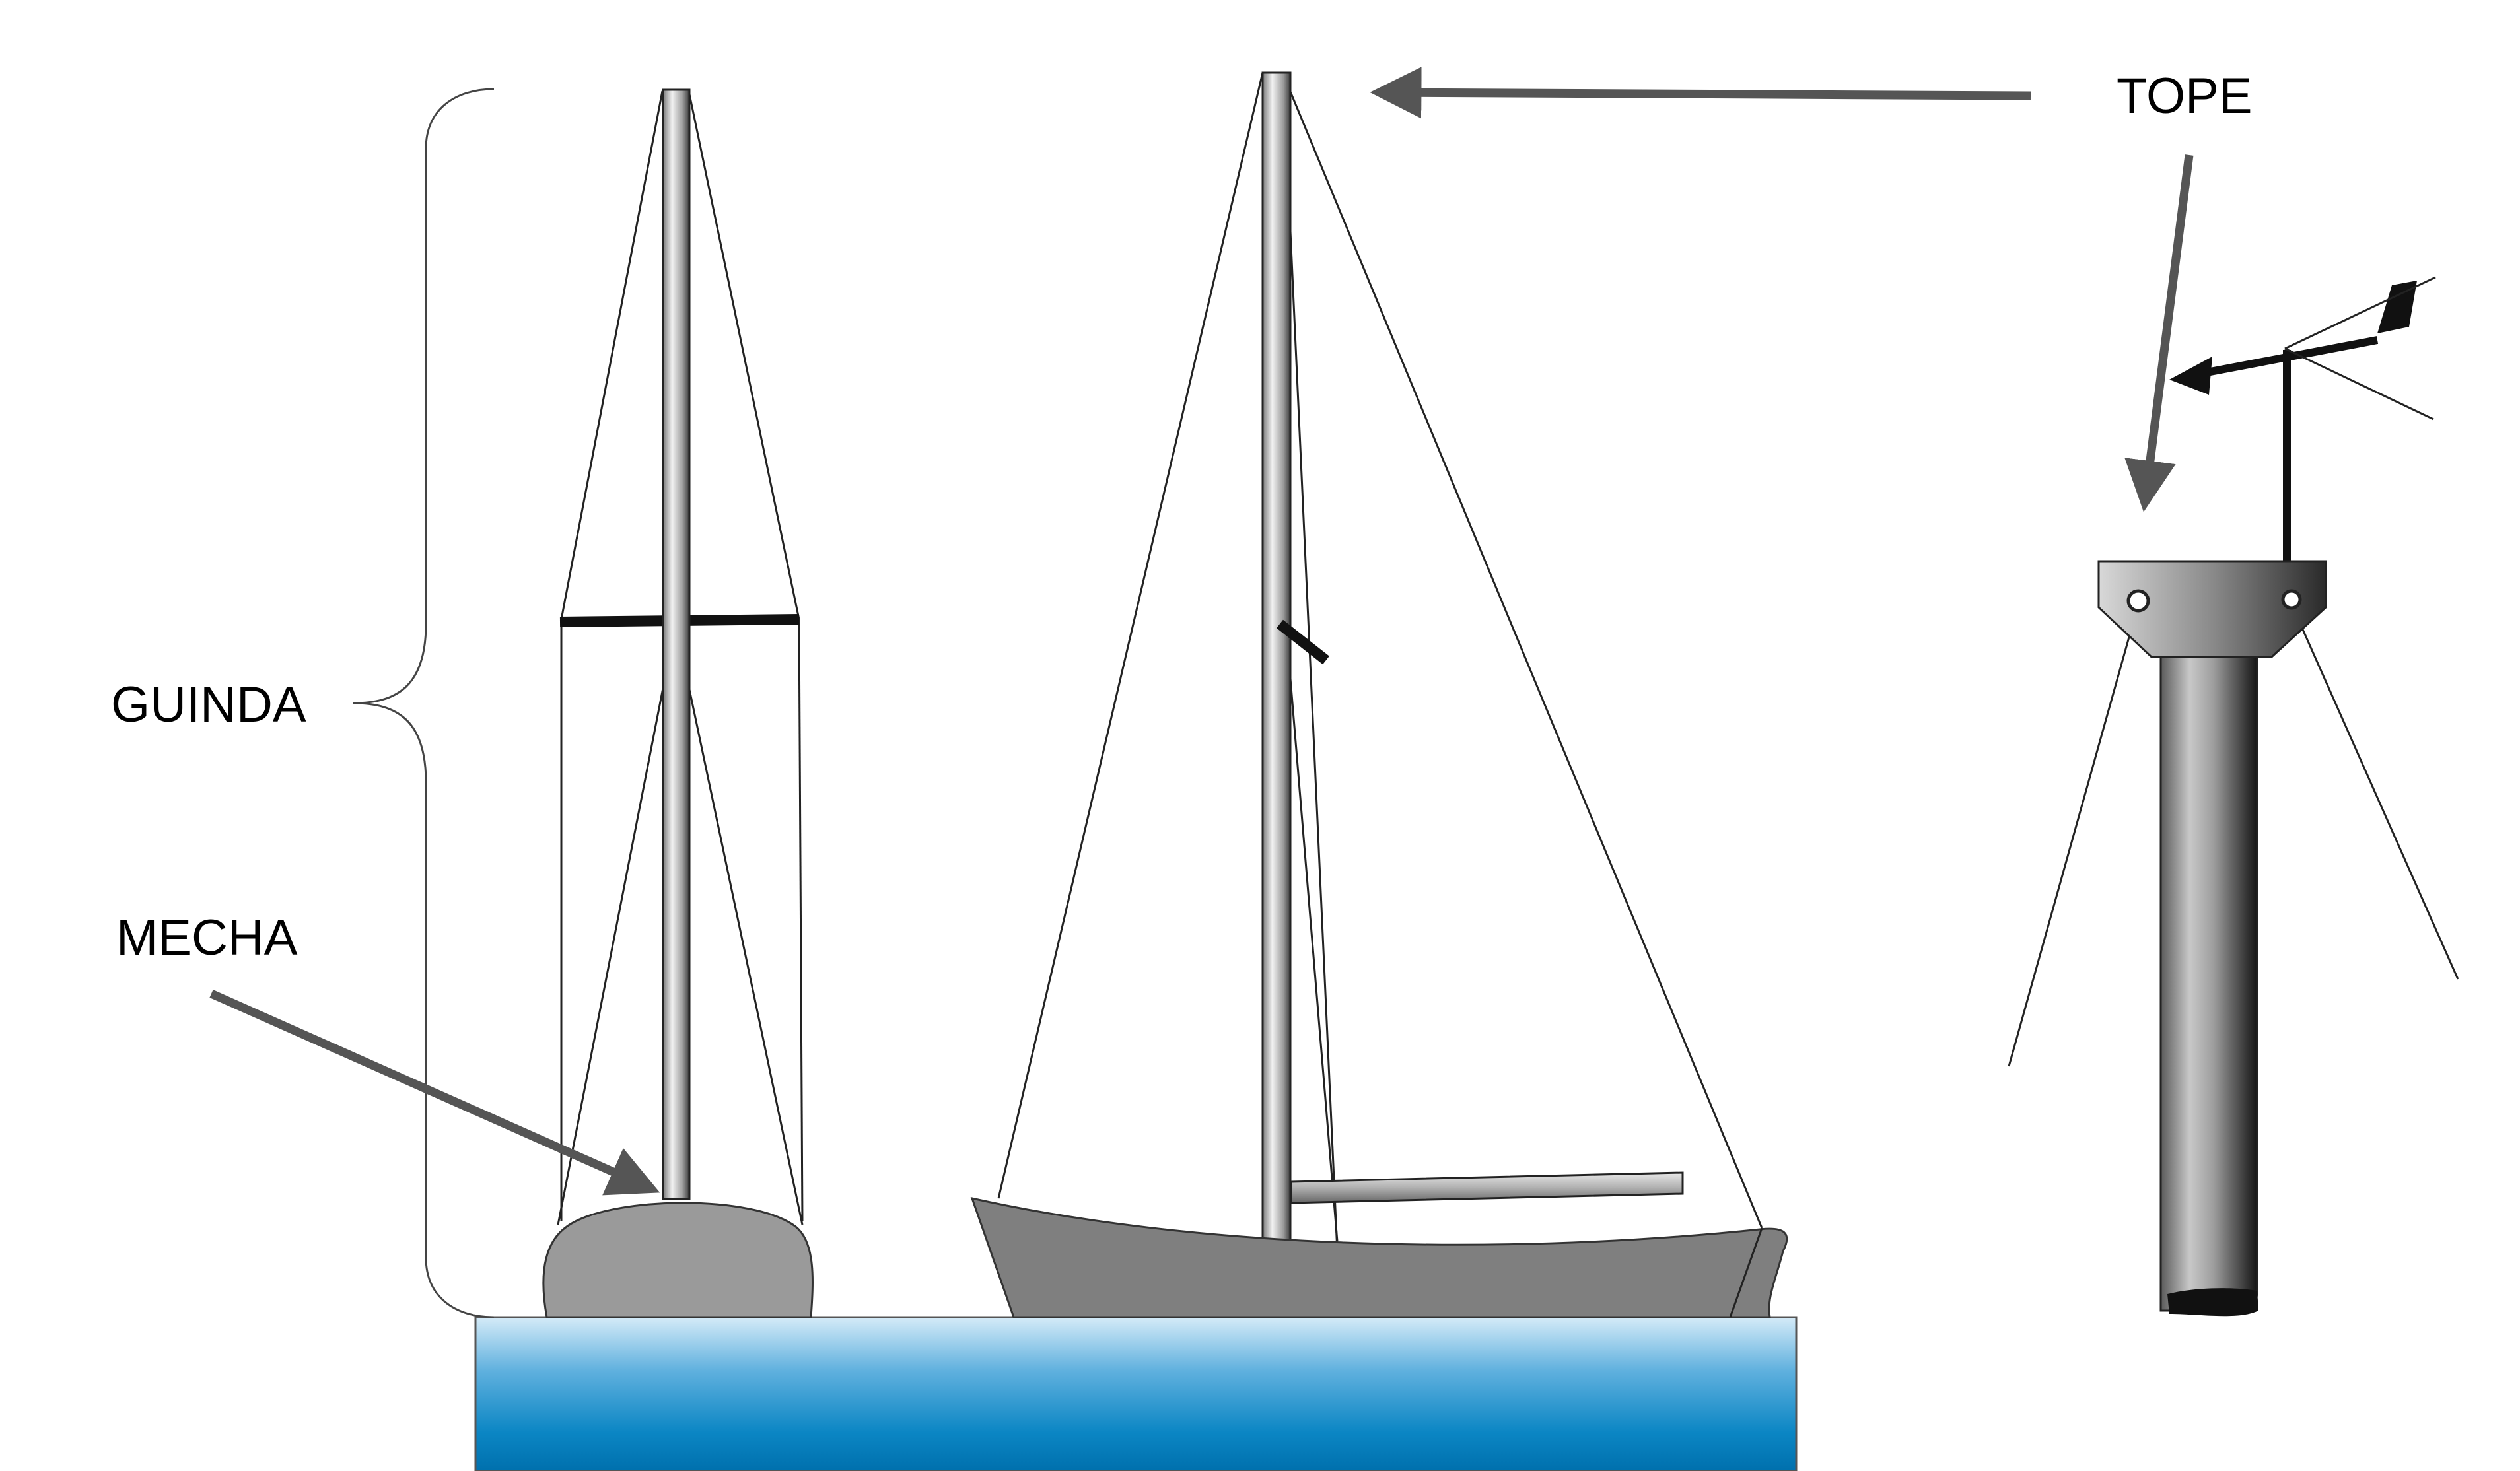 The width and height of the screenshot is (2520, 1471). I want to click on mast-head-detail, so click(2233, 796).